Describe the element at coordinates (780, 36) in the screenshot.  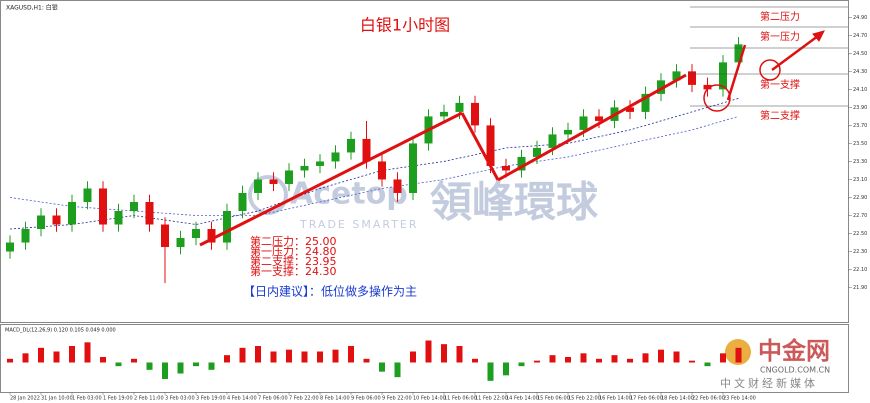
I see `level-tag: 第一压力` at that location.